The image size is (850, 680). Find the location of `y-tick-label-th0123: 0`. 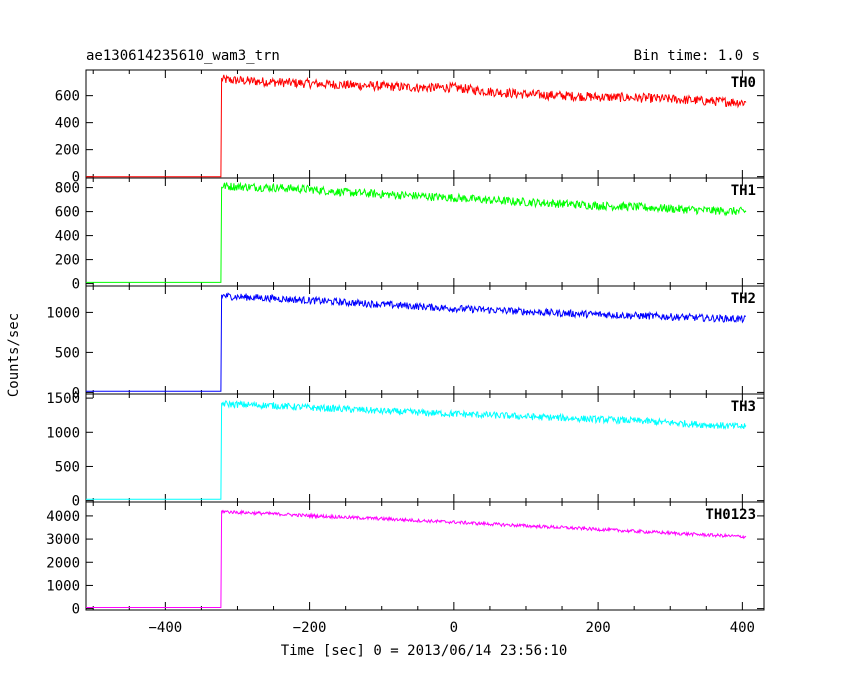

y-tick-label-th0123: 0 is located at coordinates (76, 610).